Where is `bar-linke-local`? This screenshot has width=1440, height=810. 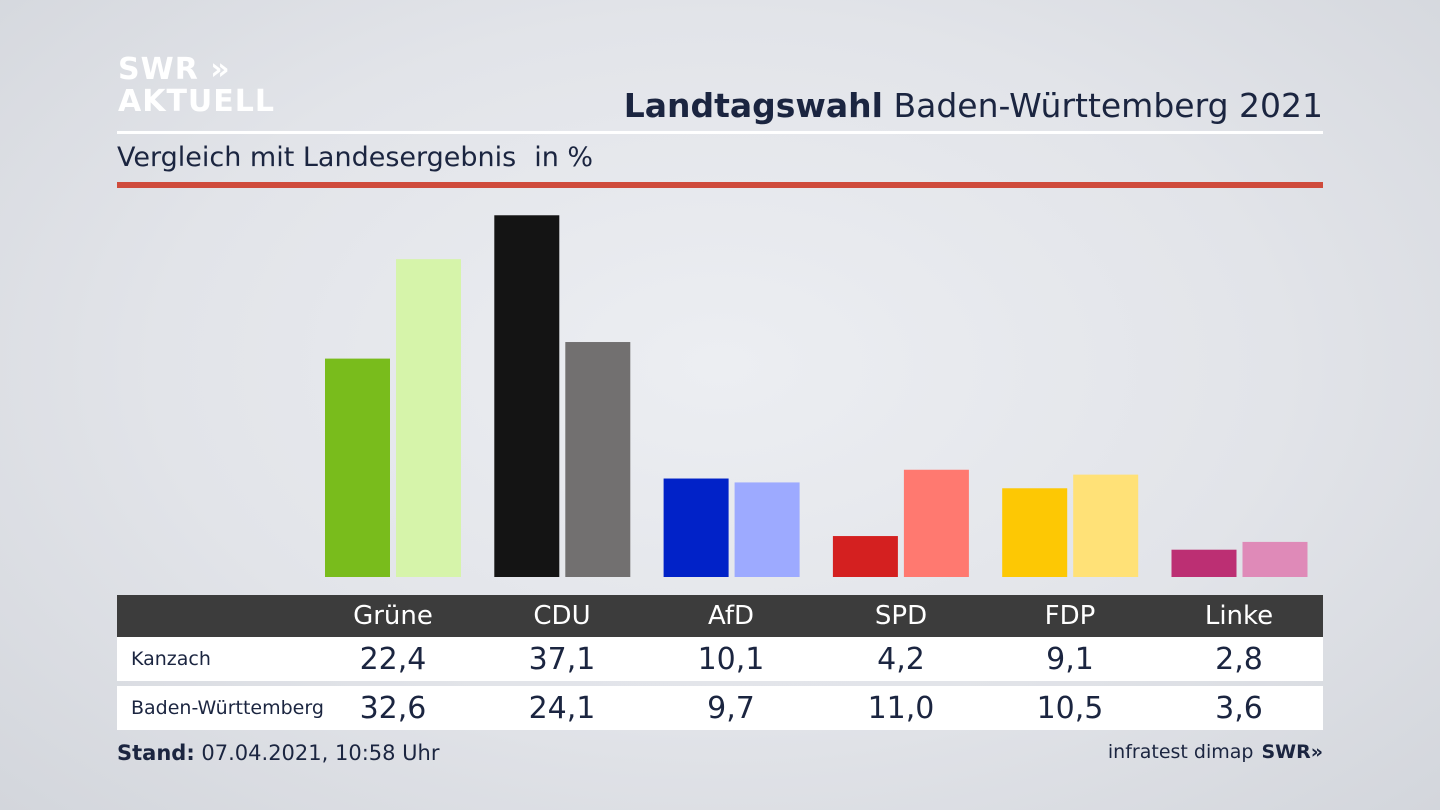 bar-linke-local is located at coordinates (1204, 563).